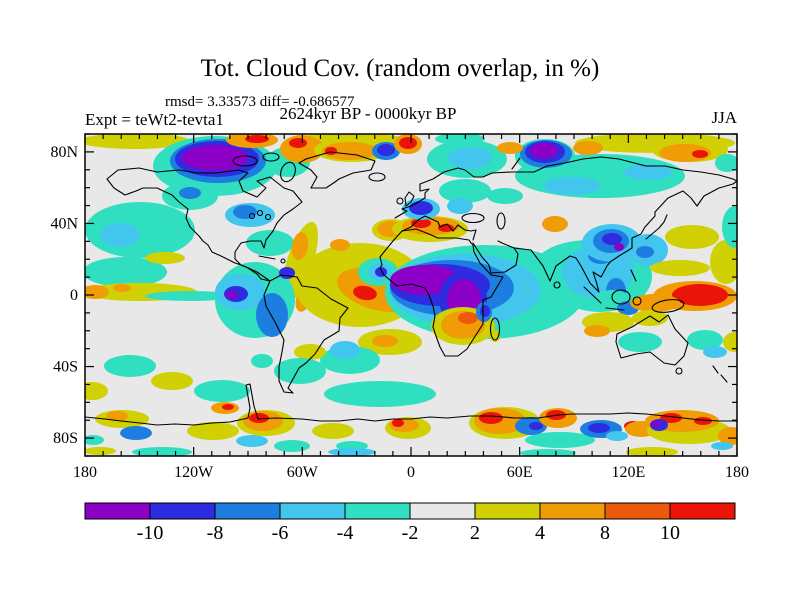 Image resolution: width=800 pixels, height=600 pixels. What do you see at coordinates (368, 113) in the screenshot?
I see `period-label: 2624kyr BP - 0000kyr BP` at bounding box center [368, 113].